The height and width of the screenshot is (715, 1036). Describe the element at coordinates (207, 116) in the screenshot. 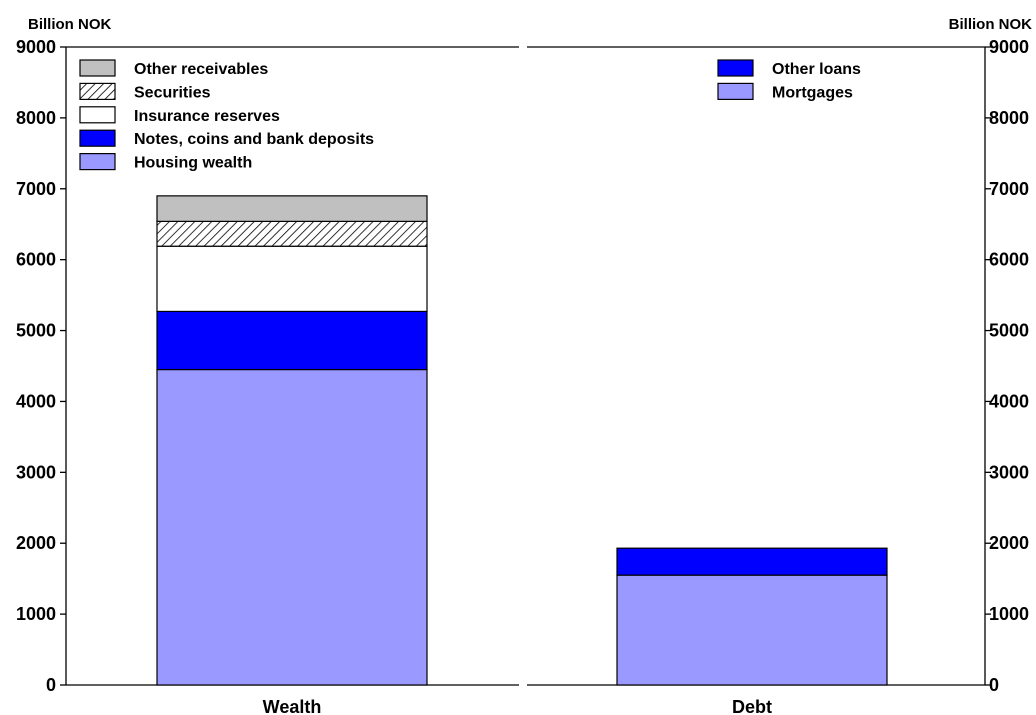

I see `legend-label-insurance-reserves: Insurance reserves` at that location.